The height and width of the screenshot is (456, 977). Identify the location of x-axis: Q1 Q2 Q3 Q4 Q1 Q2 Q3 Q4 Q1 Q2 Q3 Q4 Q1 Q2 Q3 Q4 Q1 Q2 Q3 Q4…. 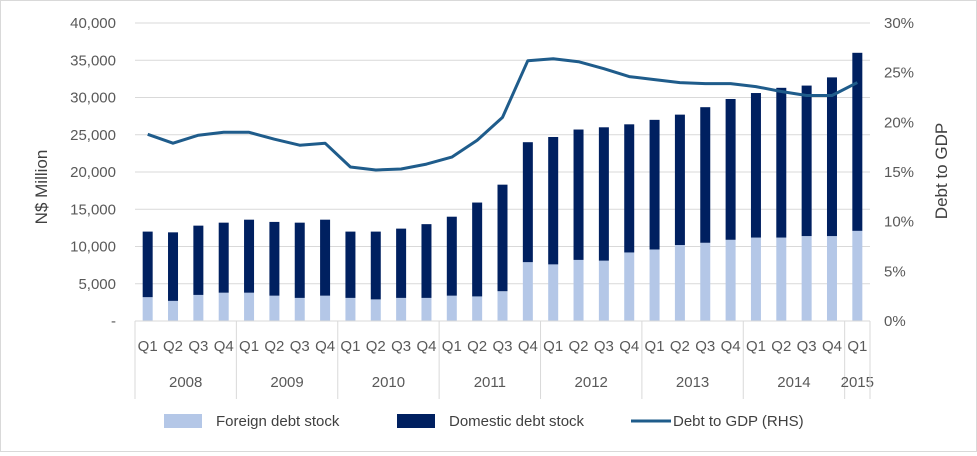
(504, 359).